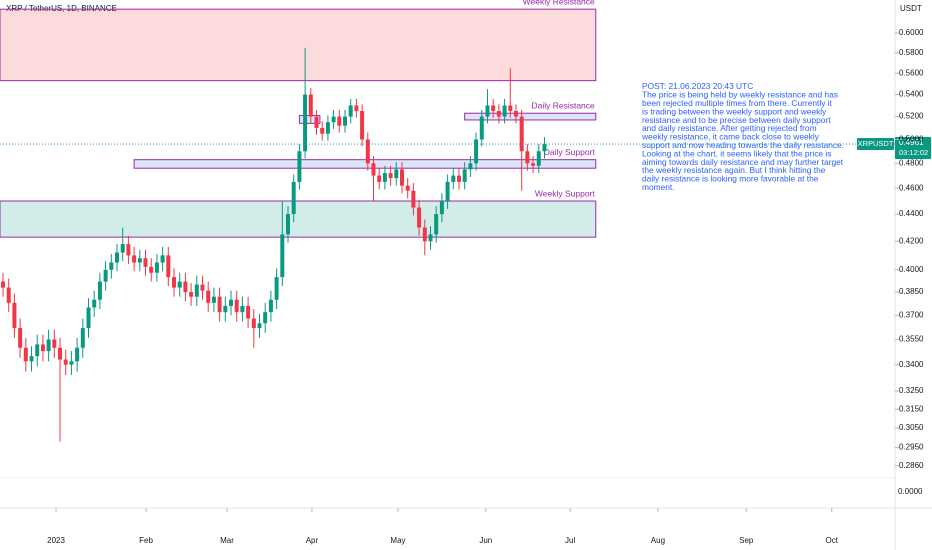 This screenshot has height=550, width=932. What do you see at coordinates (911, 52) in the screenshot?
I see `y-tick-label: 0.5800` at bounding box center [911, 52].